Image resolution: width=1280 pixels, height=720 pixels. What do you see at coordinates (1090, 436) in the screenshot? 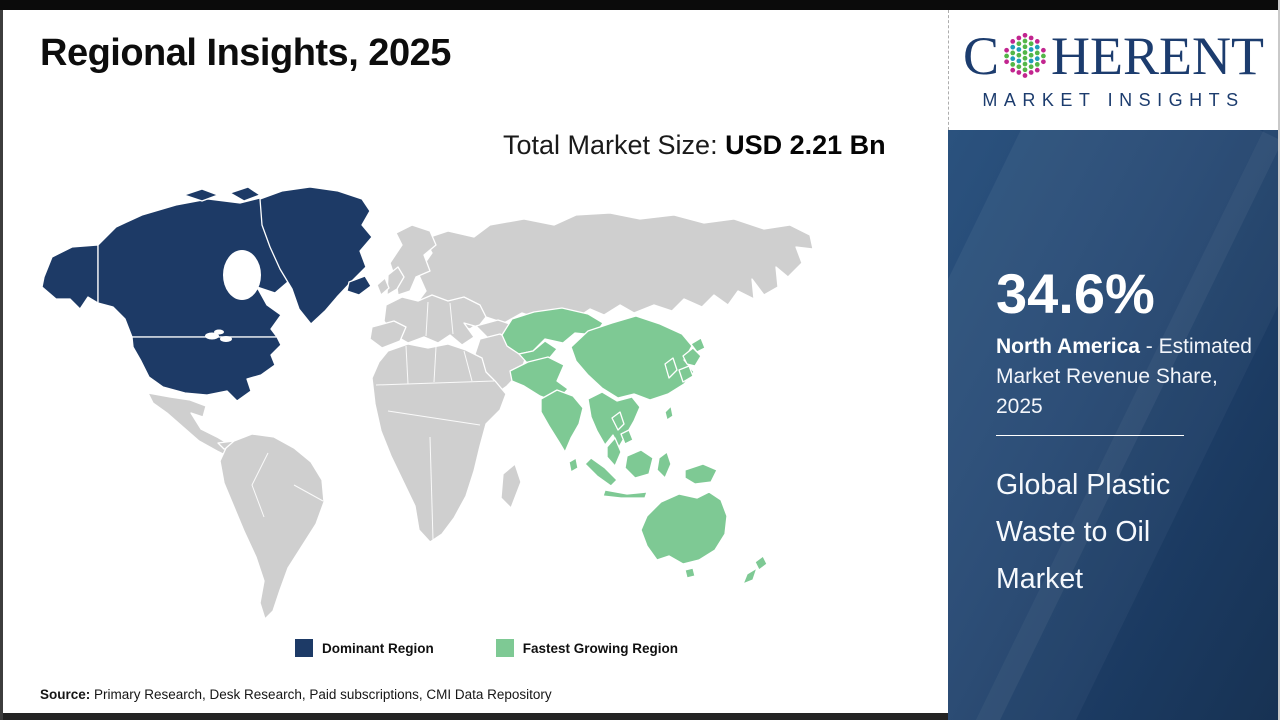
I see `divider-line` at bounding box center [1090, 436].